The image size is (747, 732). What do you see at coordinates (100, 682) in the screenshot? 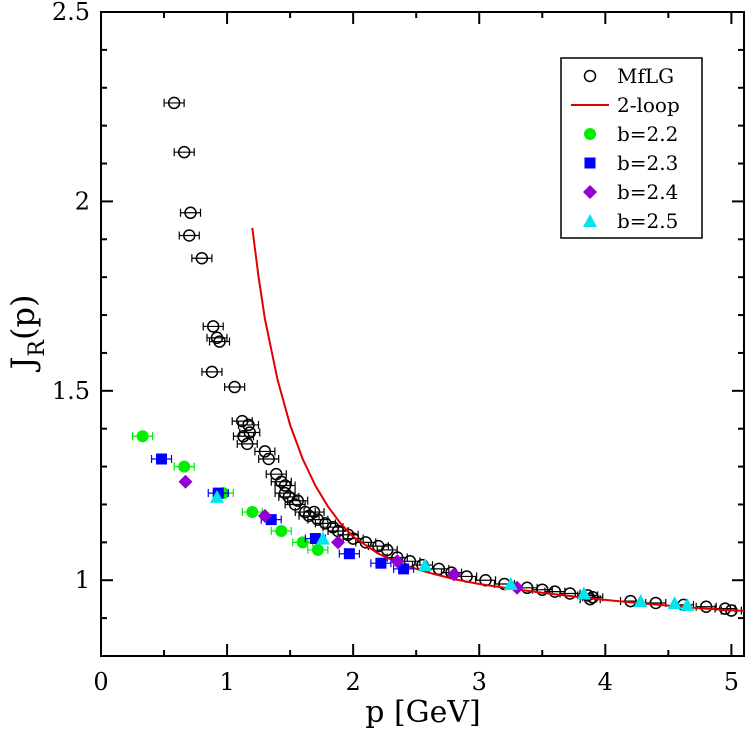
I see `x-tick-label: 0` at bounding box center [100, 682].